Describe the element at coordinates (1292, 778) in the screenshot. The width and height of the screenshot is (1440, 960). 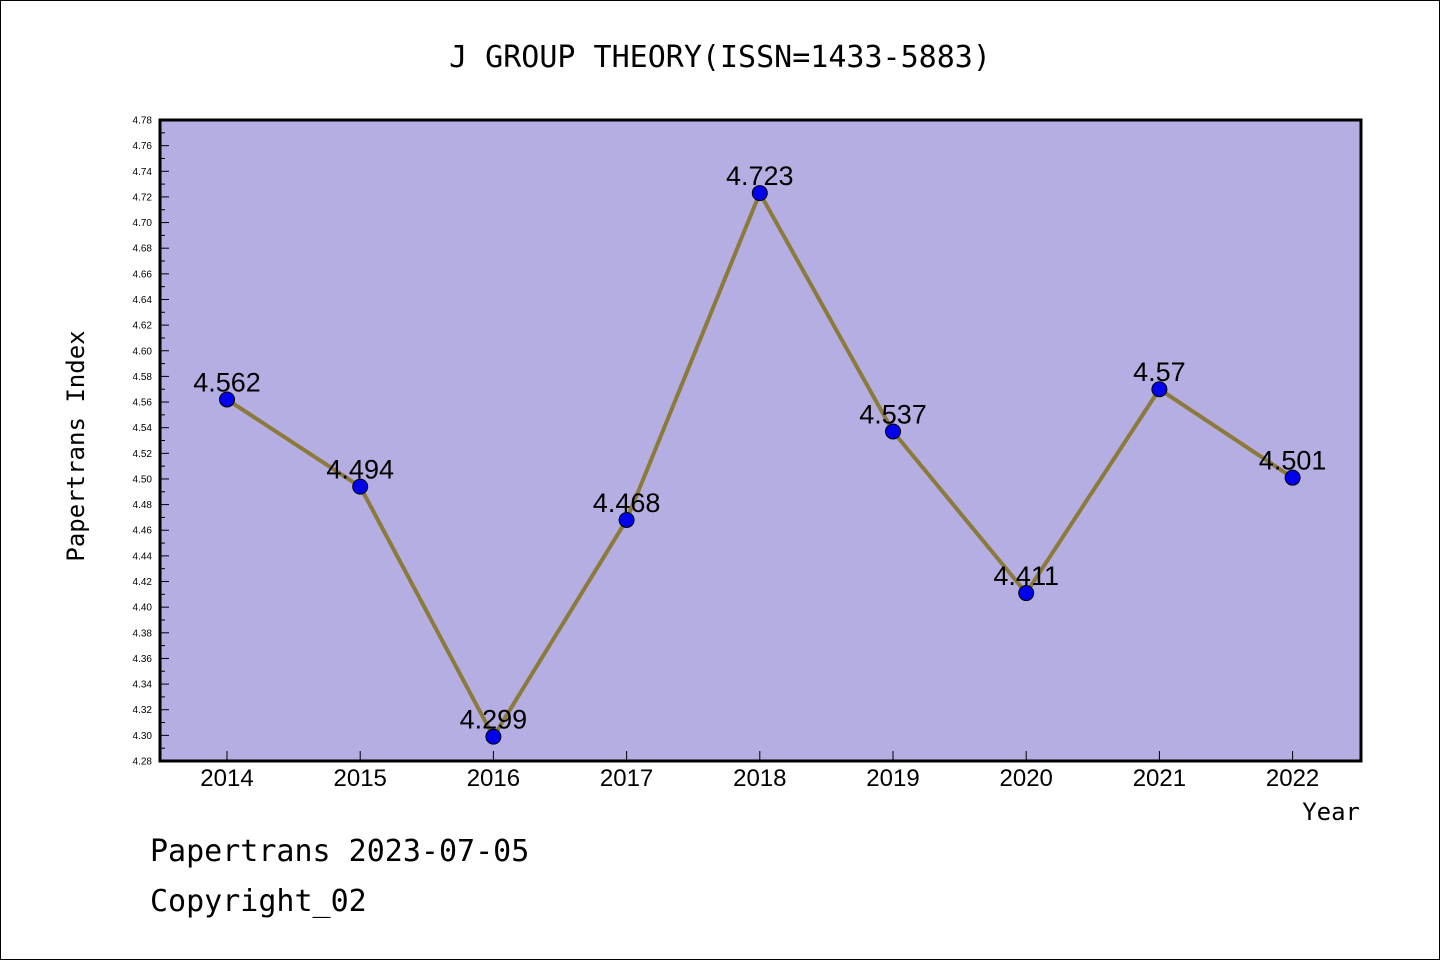
I see `x-tick-label: 2022` at that location.